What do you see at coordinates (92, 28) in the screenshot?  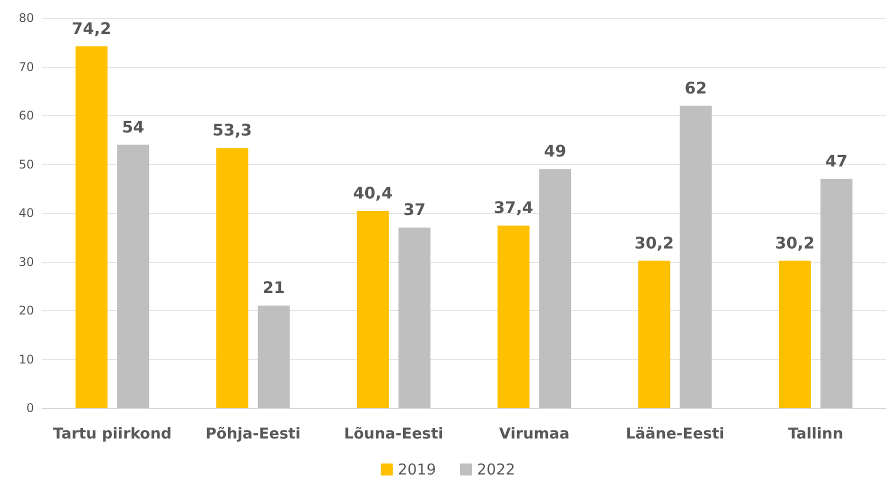 I see `data-label: 74,2` at bounding box center [92, 28].